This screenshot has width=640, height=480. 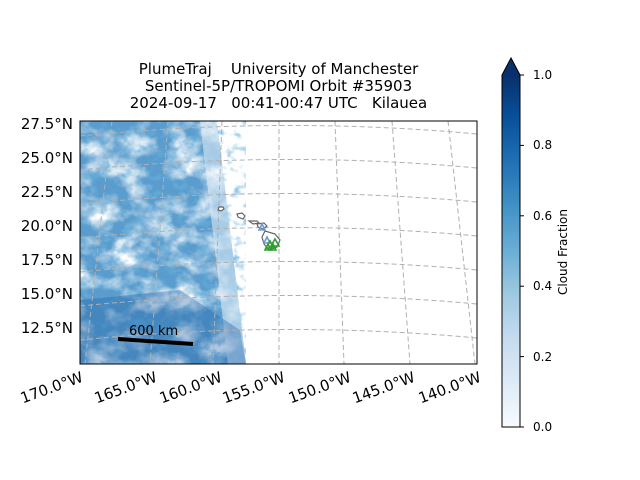 I want to click on colorbar-label: Cloud Fraction, so click(x=563, y=252).